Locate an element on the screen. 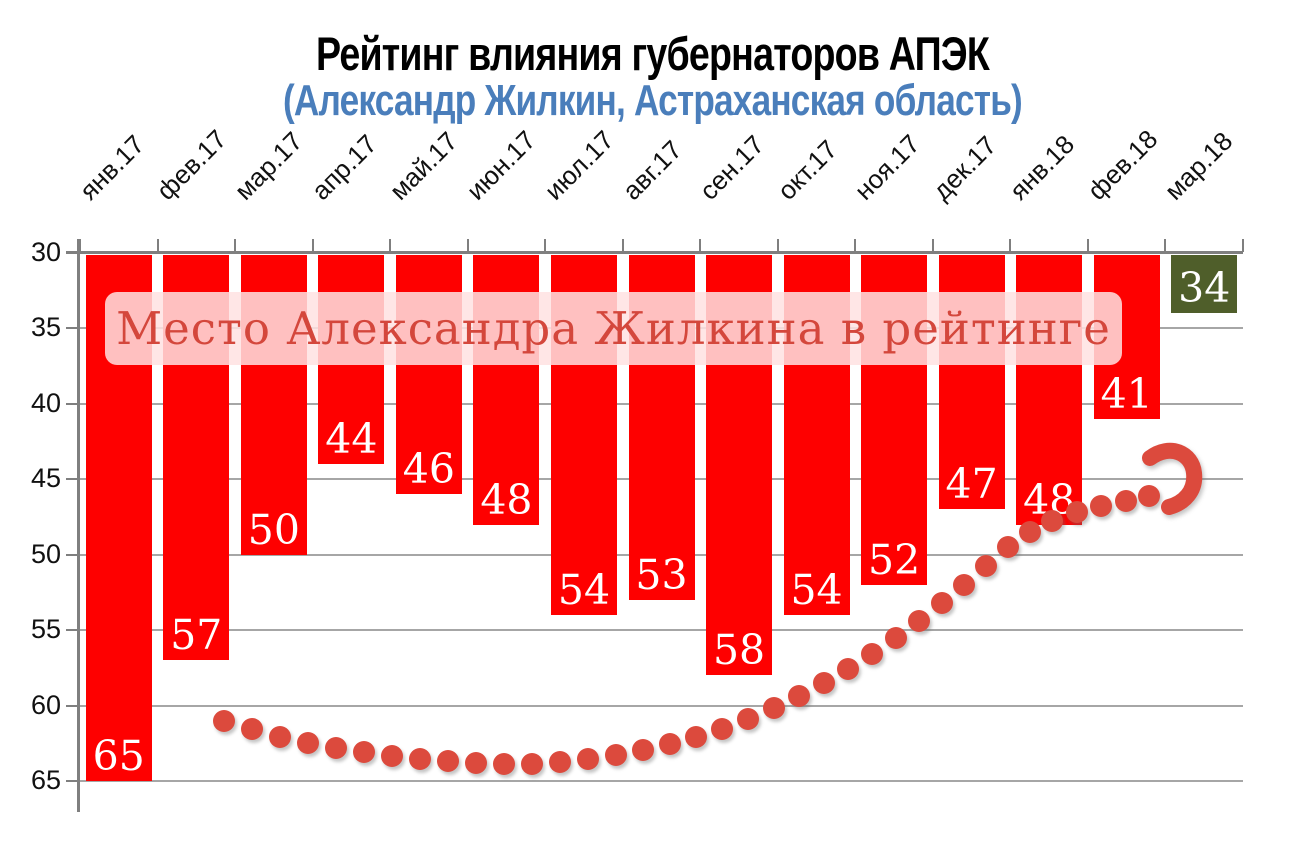 The image size is (1305, 853). y-axis-line is located at coordinates (78, 525).